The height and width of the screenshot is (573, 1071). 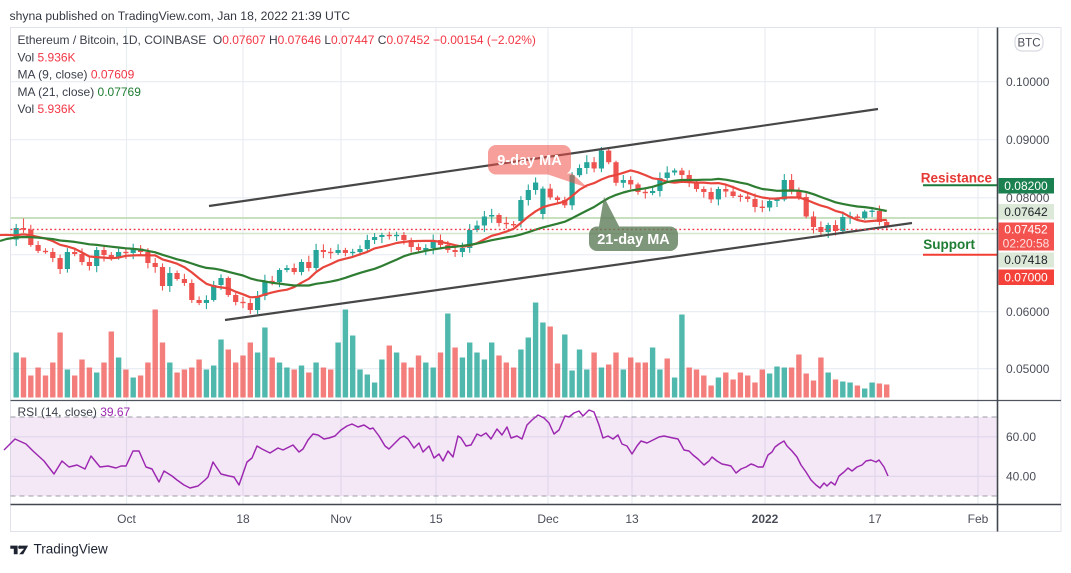 What do you see at coordinates (1026, 230) in the screenshot?
I see `svg-text: 0.07452` at bounding box center [1026, 230].